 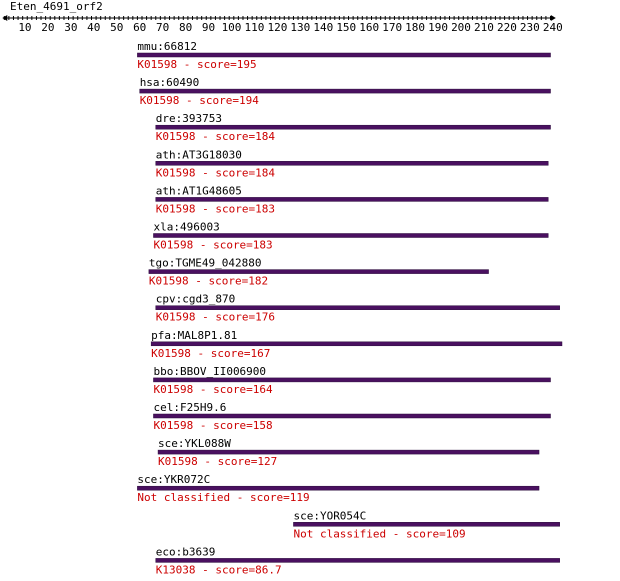 I want to click on ruler-tick-label: 60, so click(x=139, y=27).